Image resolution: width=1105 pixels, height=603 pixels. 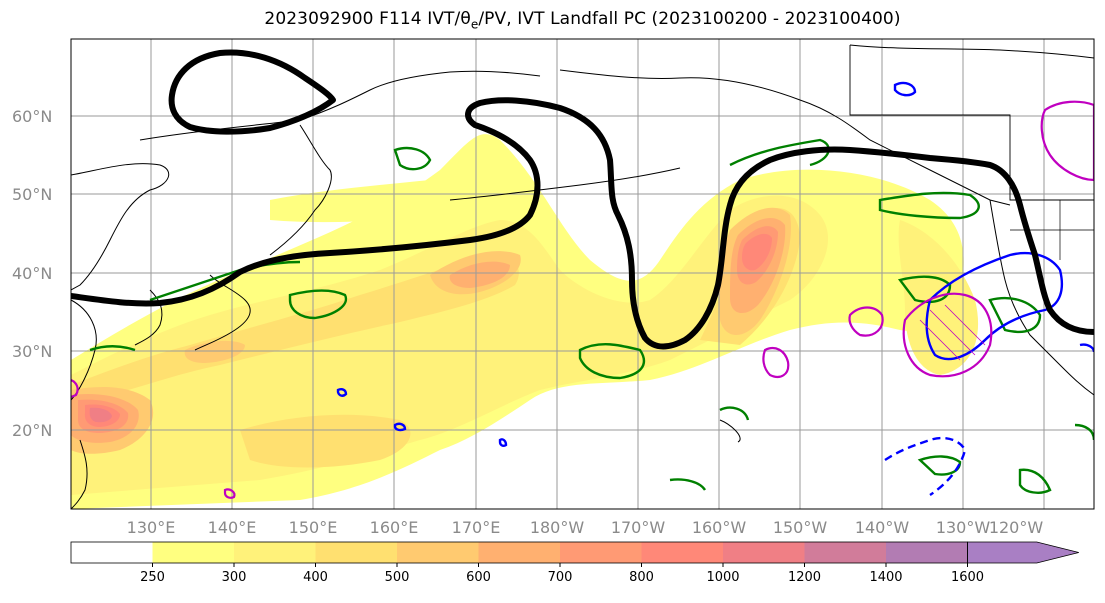 What do you see at coordinates (804, 577) in the screenshot?
I see `colorbar-label-1200: 1200` at bounding box center [804, 577].